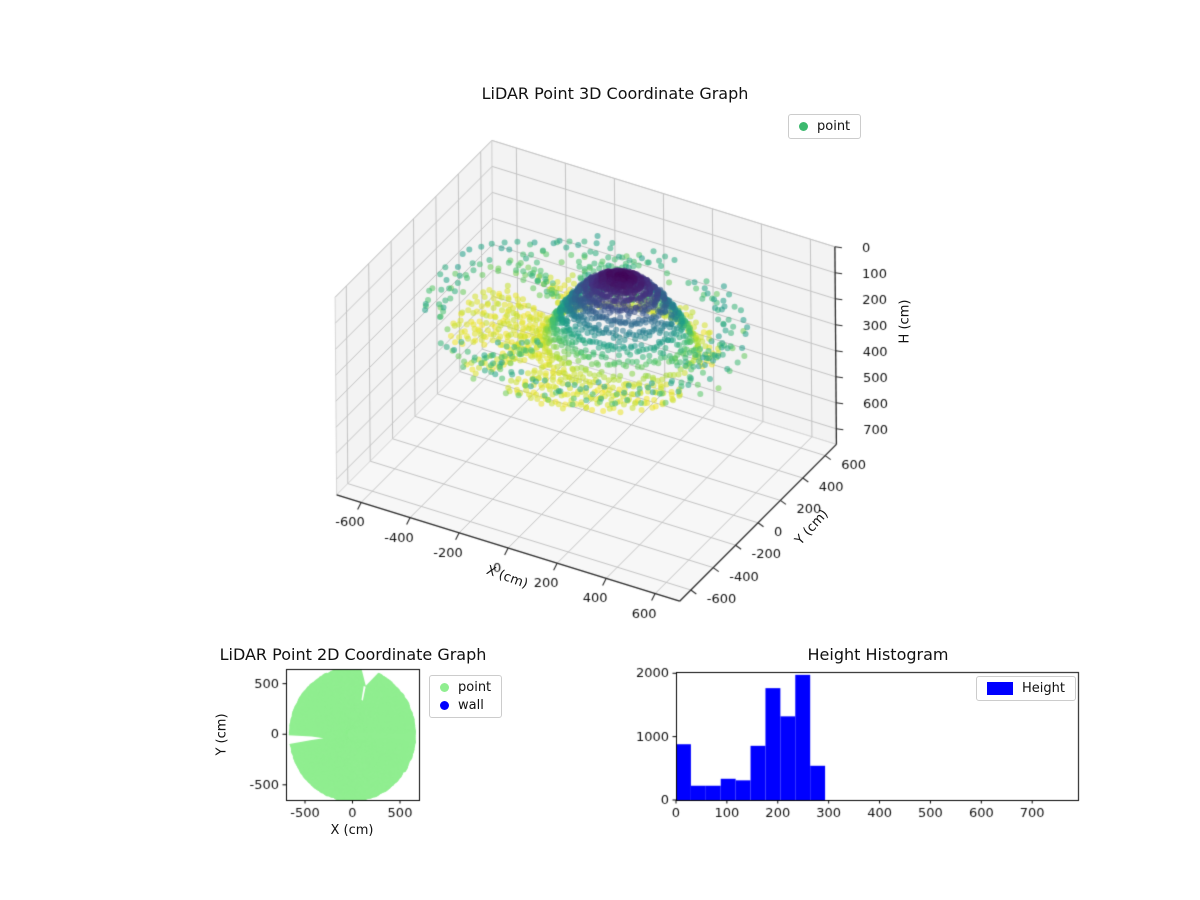 The height and width of the screenshot is (900, 1200). Describe the element at coordinates (222, 734) in the screenshot. I see `lidar-2d-ylabel: Y (cm)` at that location.